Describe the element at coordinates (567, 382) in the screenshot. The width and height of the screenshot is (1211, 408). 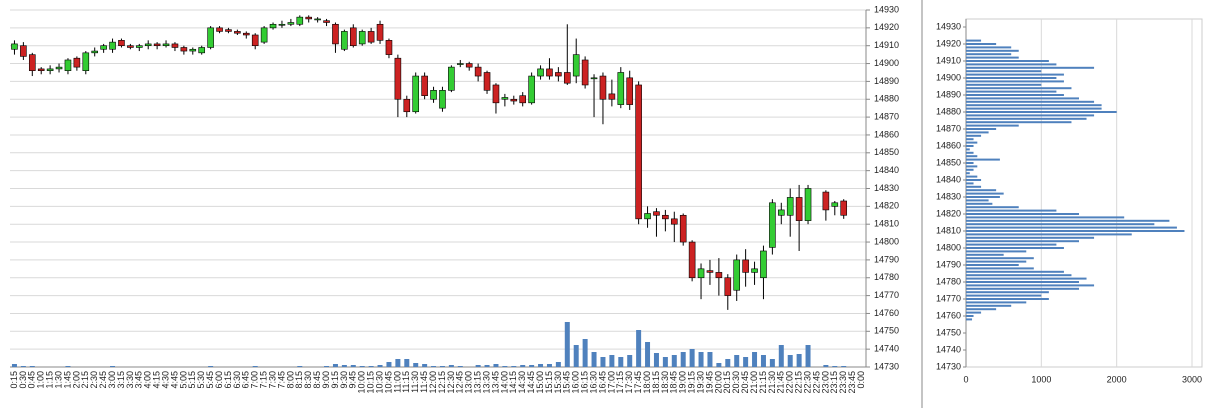
I see `x-tick-label: 15:45` at that location.